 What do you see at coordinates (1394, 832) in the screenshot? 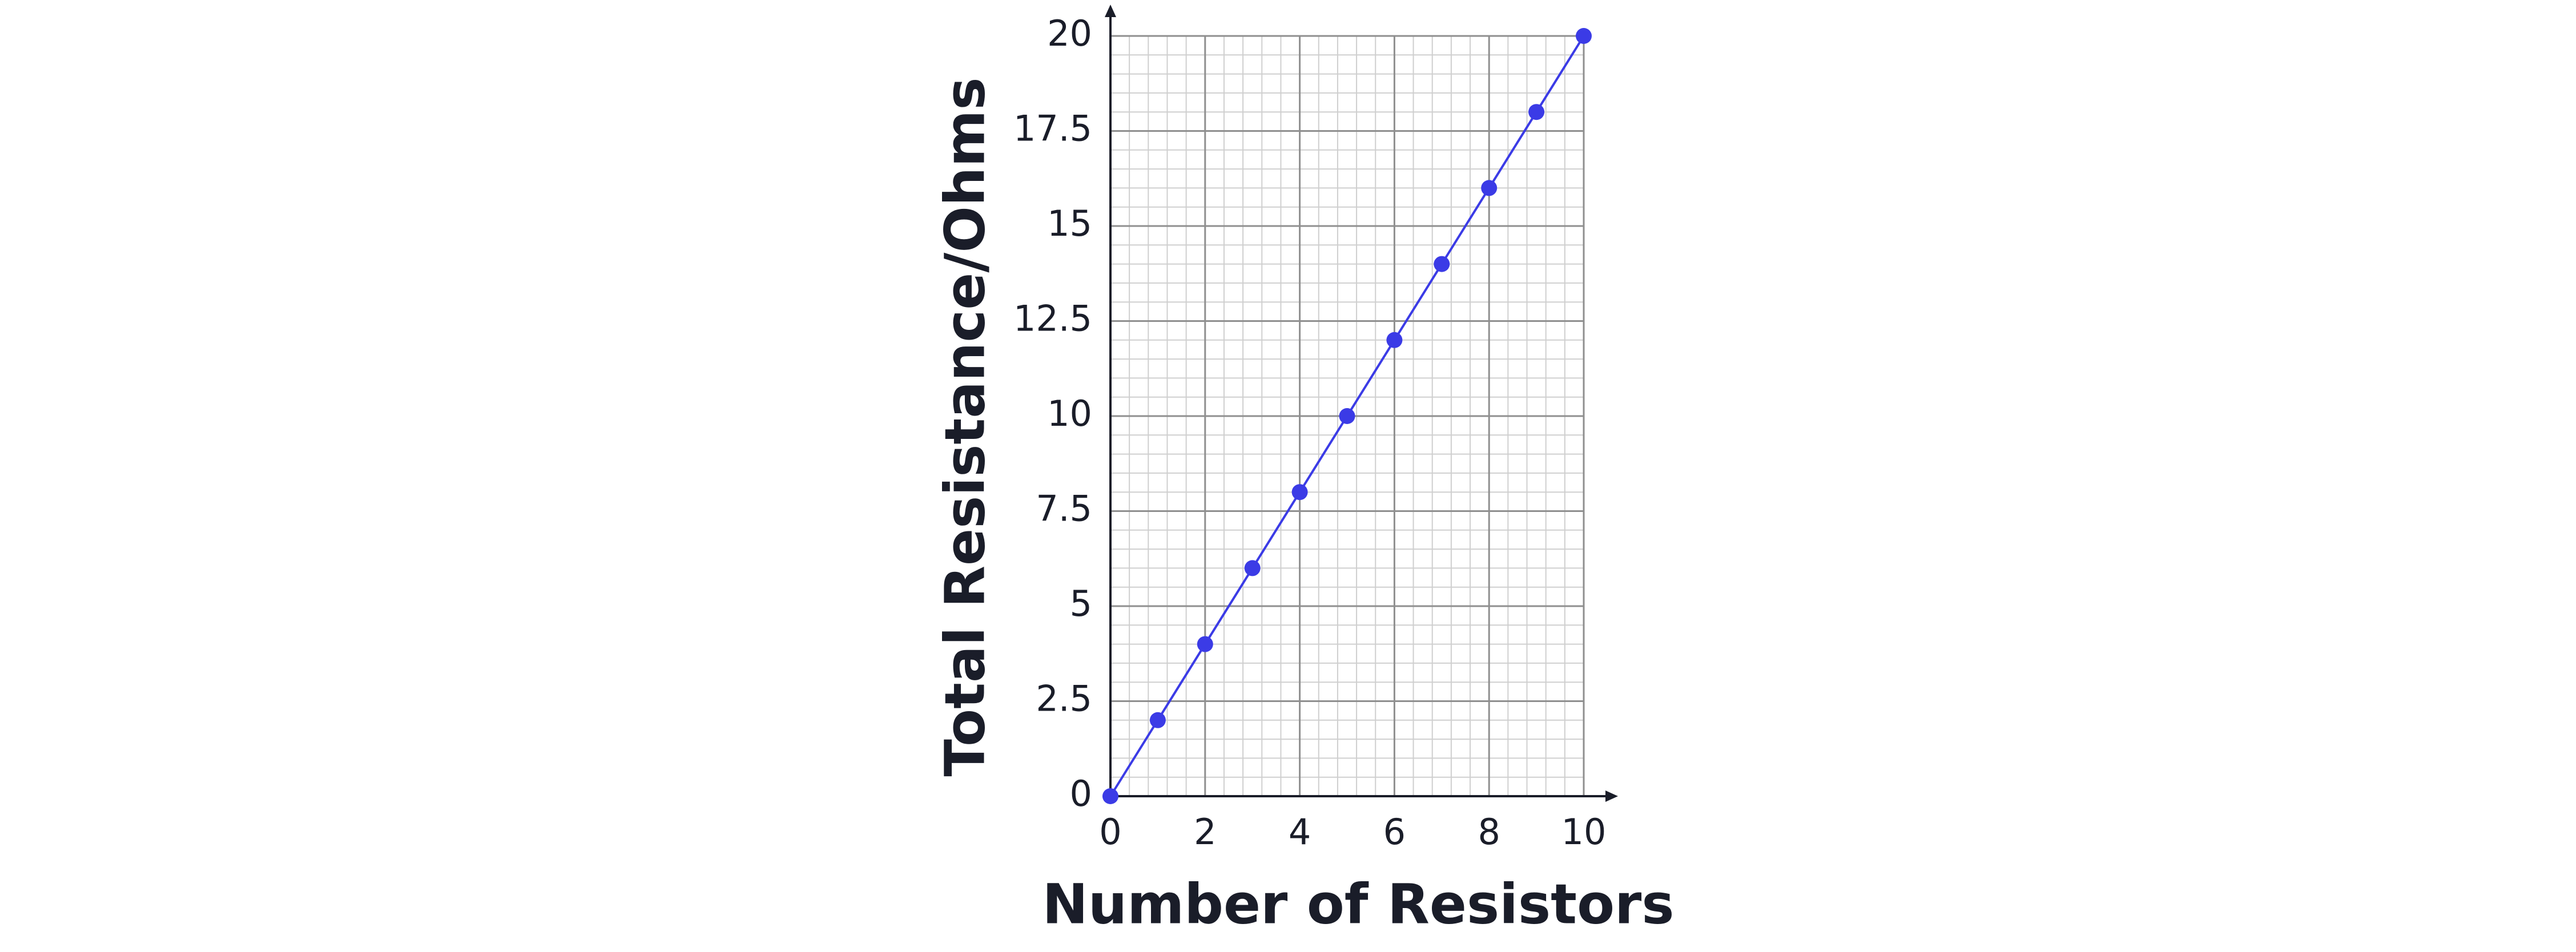
I see `x-tick-label: 6` at bounding box center [1394, 832].